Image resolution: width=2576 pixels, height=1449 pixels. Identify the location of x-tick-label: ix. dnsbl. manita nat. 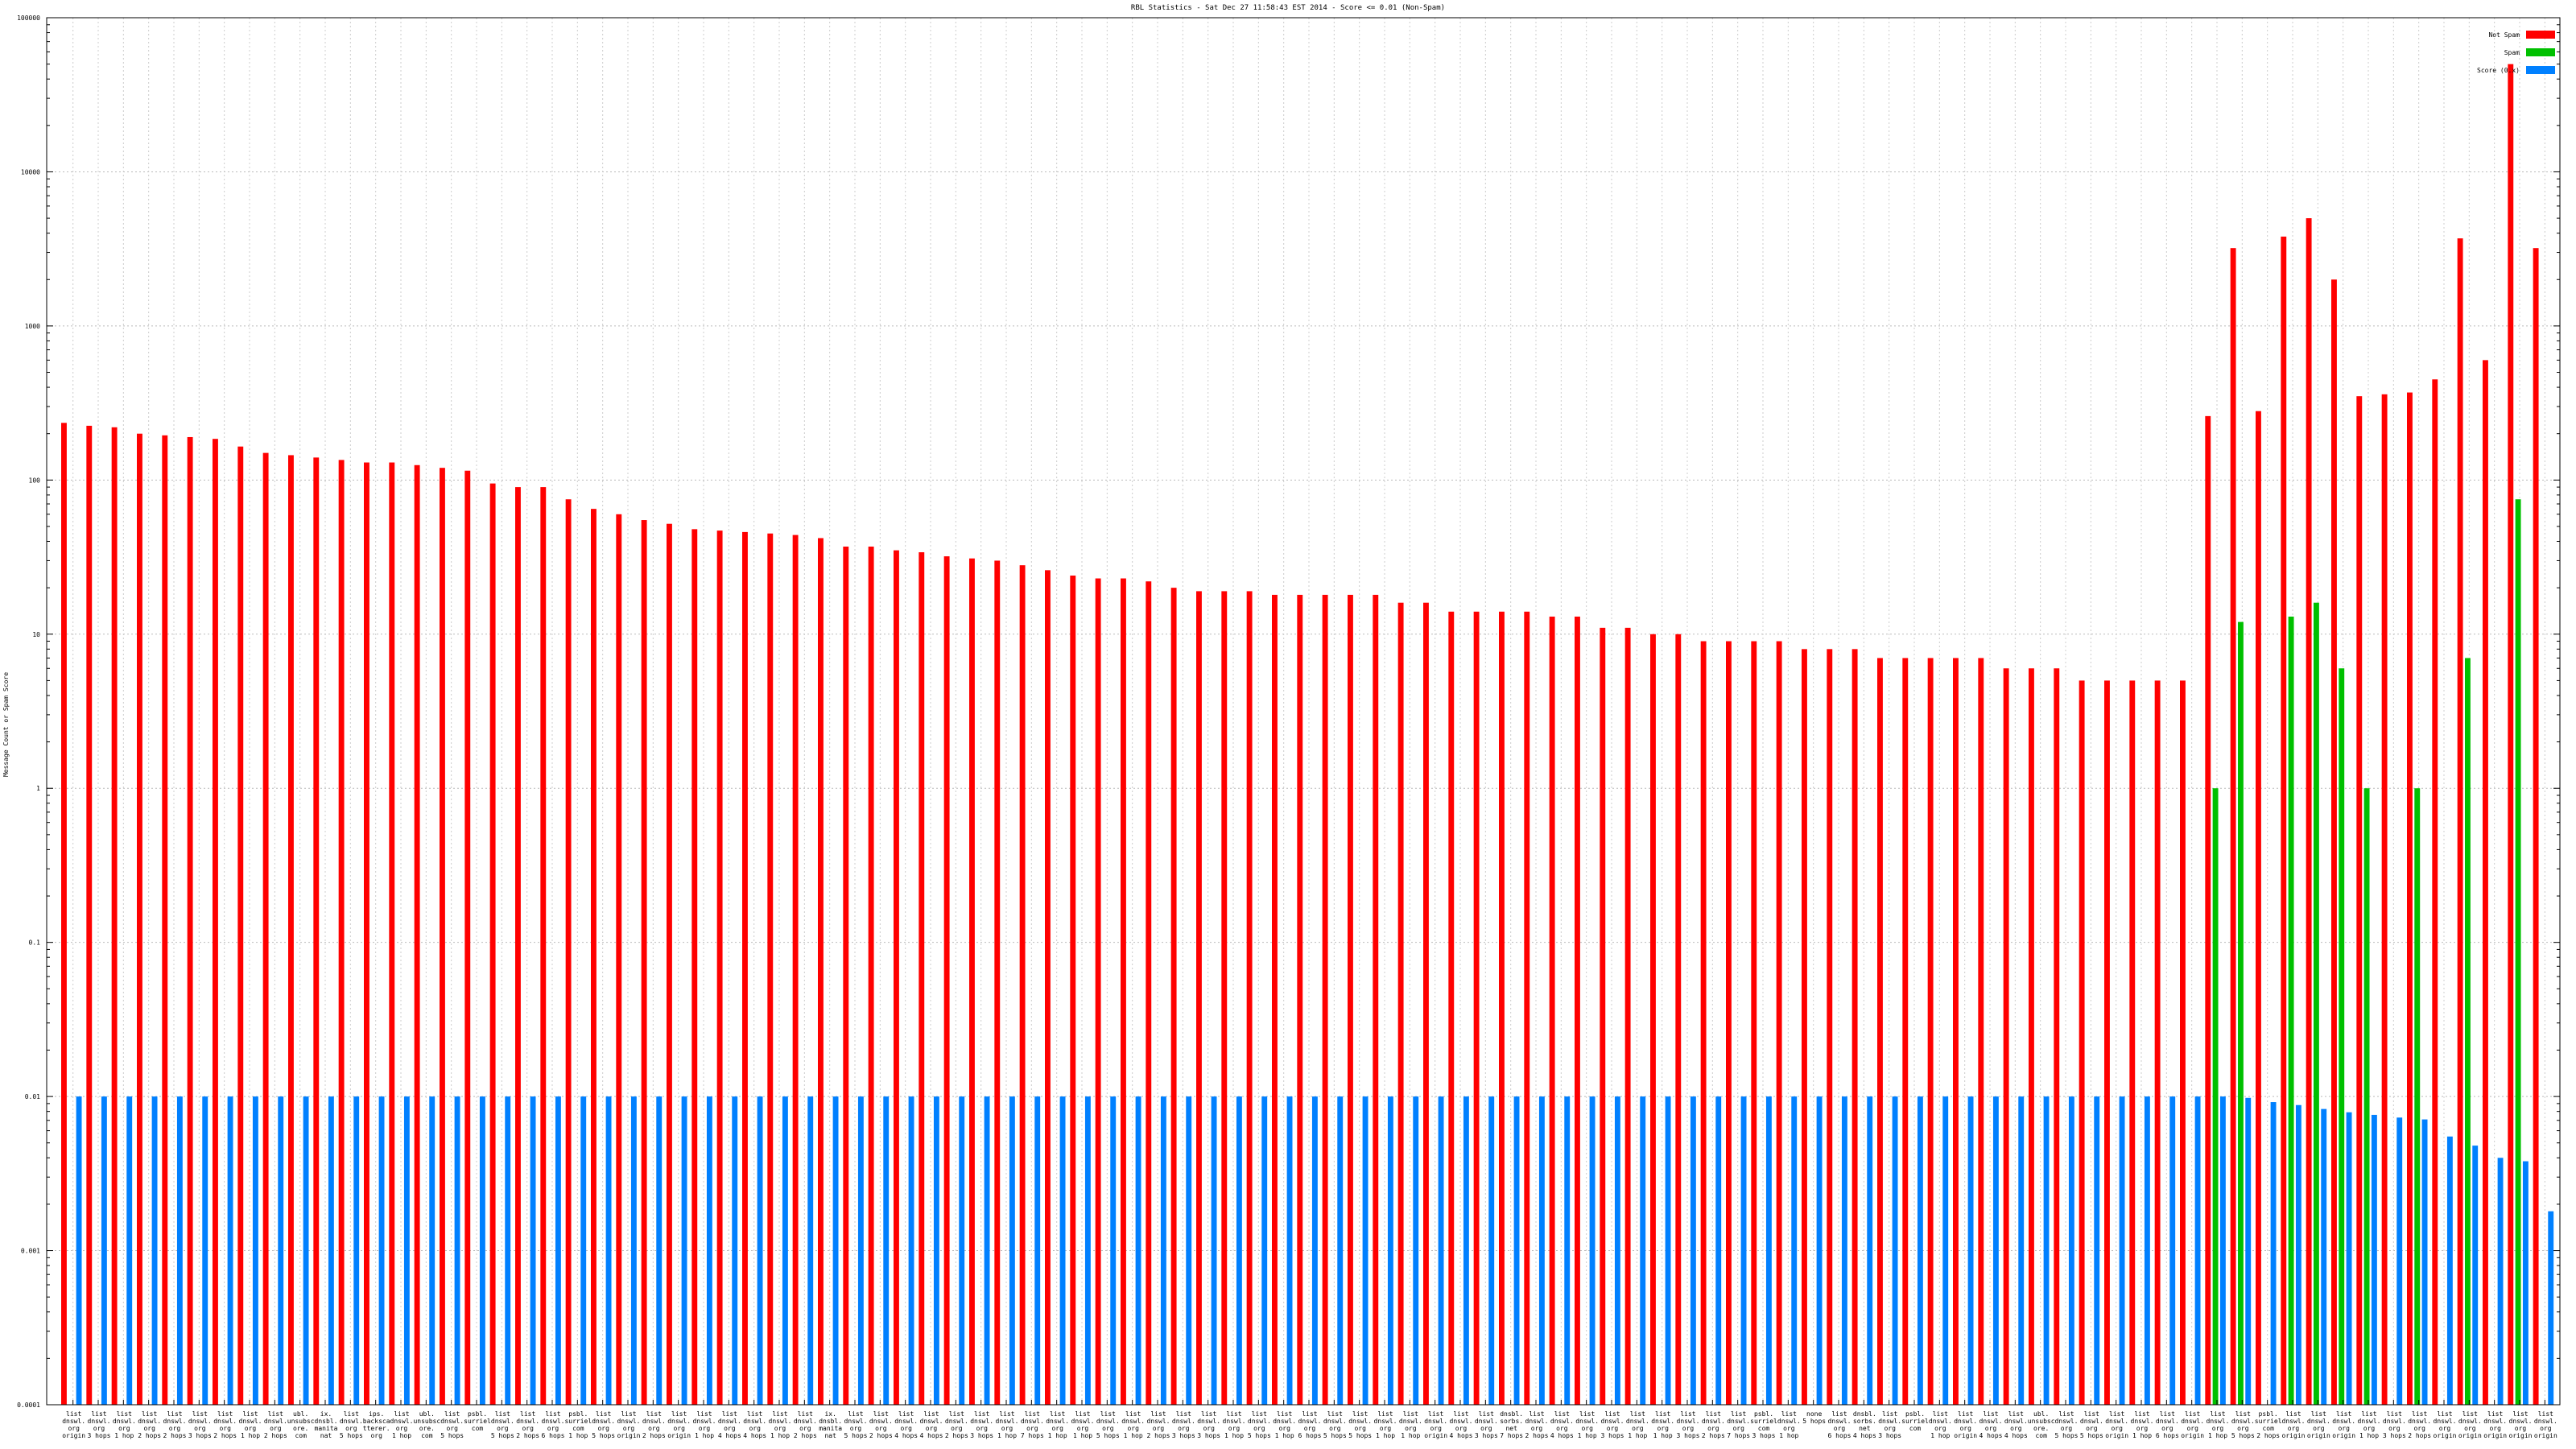
(830, 1424).